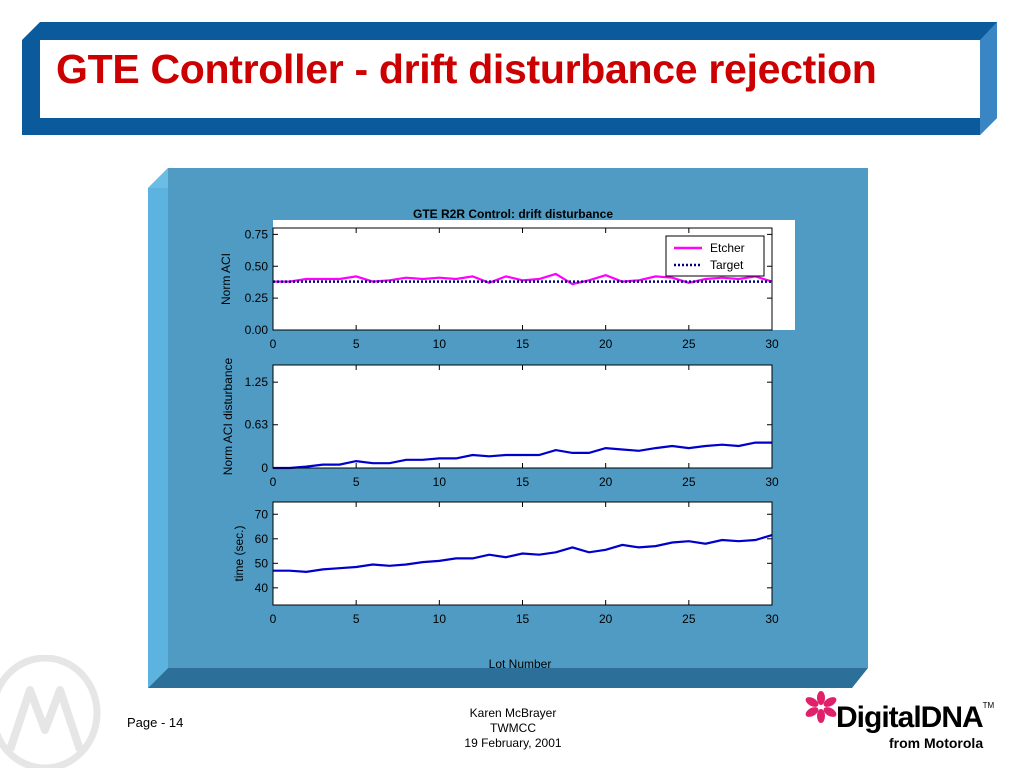 The width and height of the screenshot is (1024, 768). What do you see at coordinates (513, 214) in the screenshot?
I see `chart-title: GTE R2R Control: drift disturbance` at bounding box center [513, 214].